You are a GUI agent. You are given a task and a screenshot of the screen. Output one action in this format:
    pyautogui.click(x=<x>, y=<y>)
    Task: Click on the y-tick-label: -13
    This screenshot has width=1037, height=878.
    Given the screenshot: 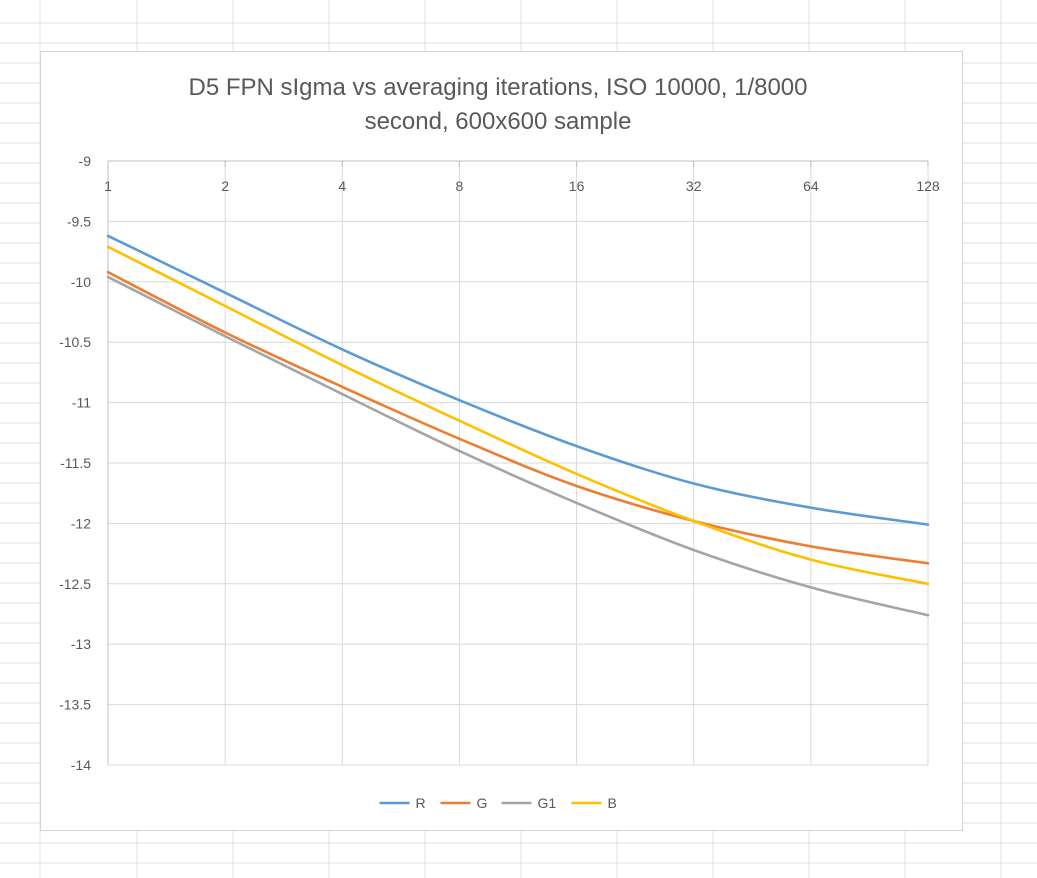 What is the action you would take?
    pyautogui.click(x=81, y=644)
    